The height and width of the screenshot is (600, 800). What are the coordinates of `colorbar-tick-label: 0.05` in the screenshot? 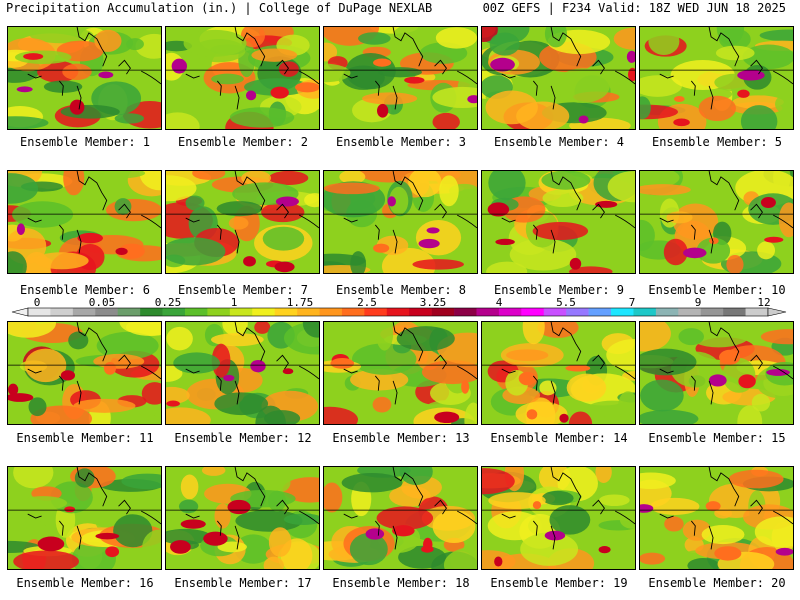 It's located at (102, 302).